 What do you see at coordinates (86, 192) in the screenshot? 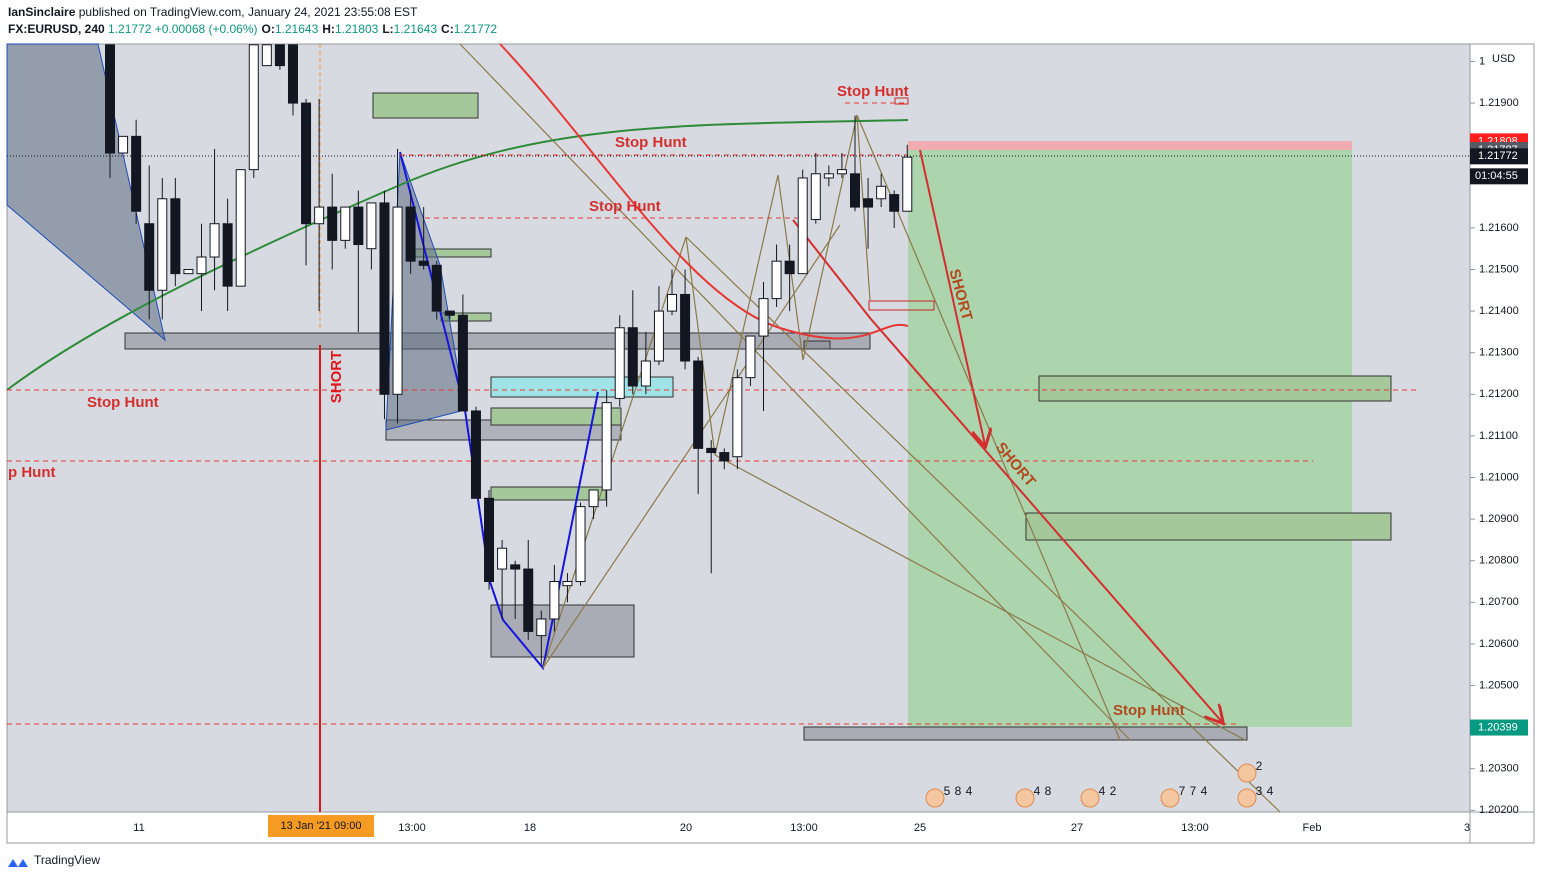
I see `pattern-left` at bounding box center [86, 192].